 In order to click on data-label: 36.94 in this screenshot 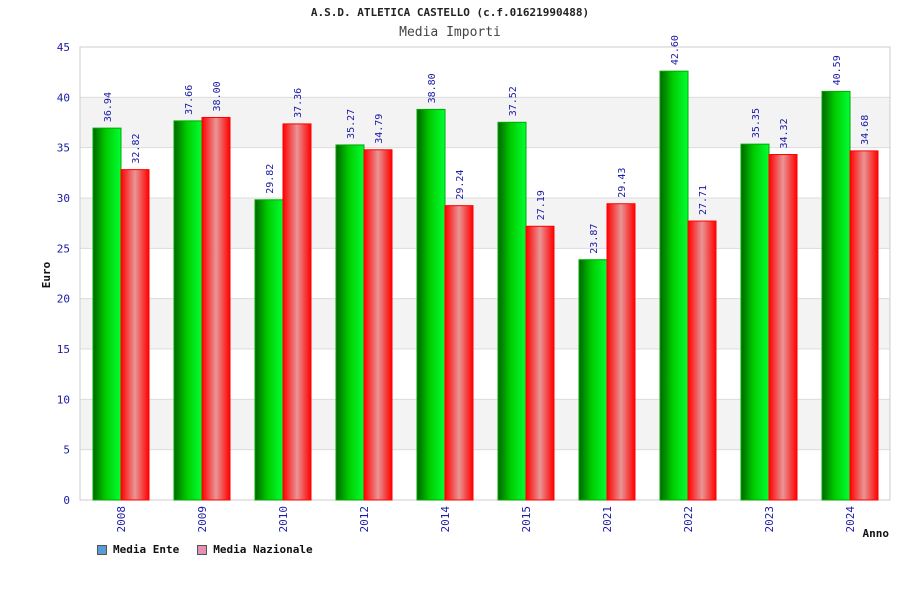, I will do `click(108, 107)`.